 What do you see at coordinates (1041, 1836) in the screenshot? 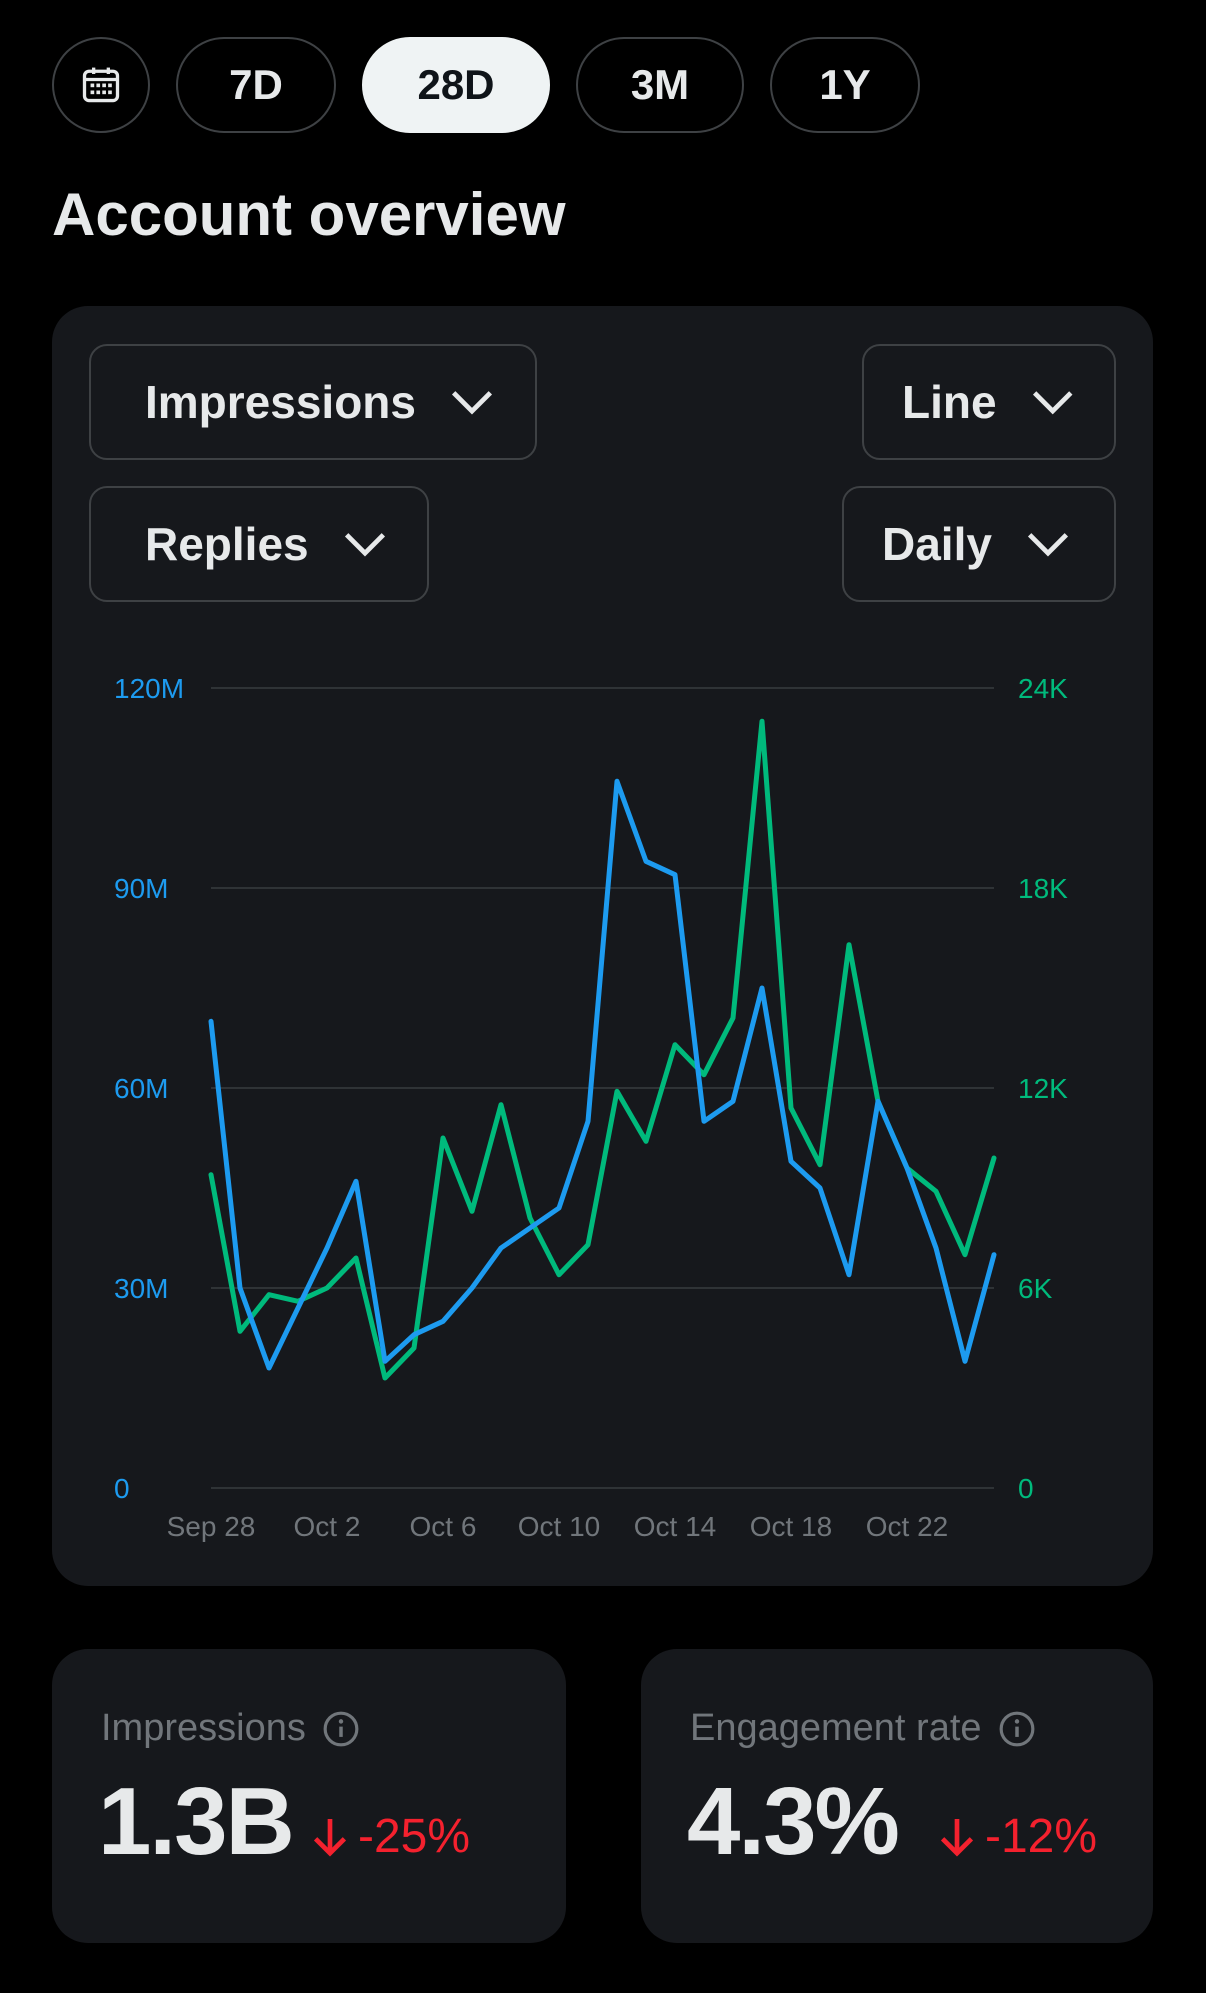
I see `metric-change-value: -12%` at bounding box center [1041, 1836].